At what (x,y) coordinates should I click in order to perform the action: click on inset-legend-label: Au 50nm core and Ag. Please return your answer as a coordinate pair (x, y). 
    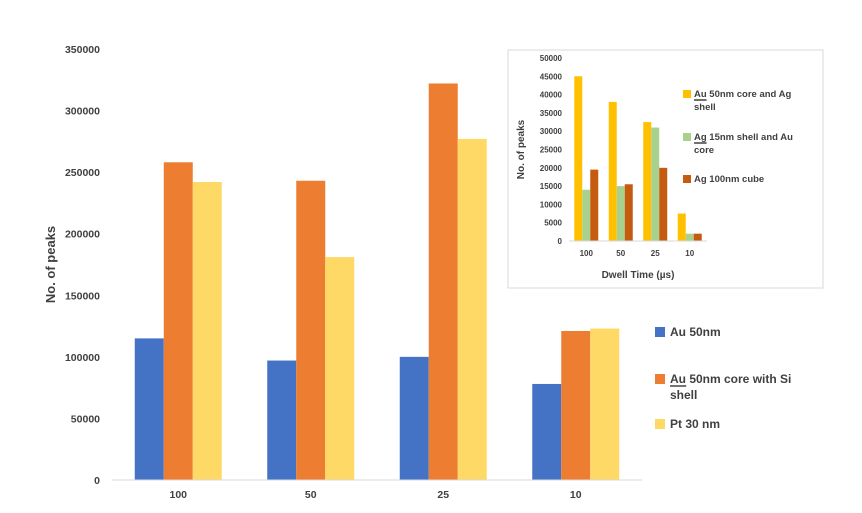
    Looking at the image, I should click on (743, 94).